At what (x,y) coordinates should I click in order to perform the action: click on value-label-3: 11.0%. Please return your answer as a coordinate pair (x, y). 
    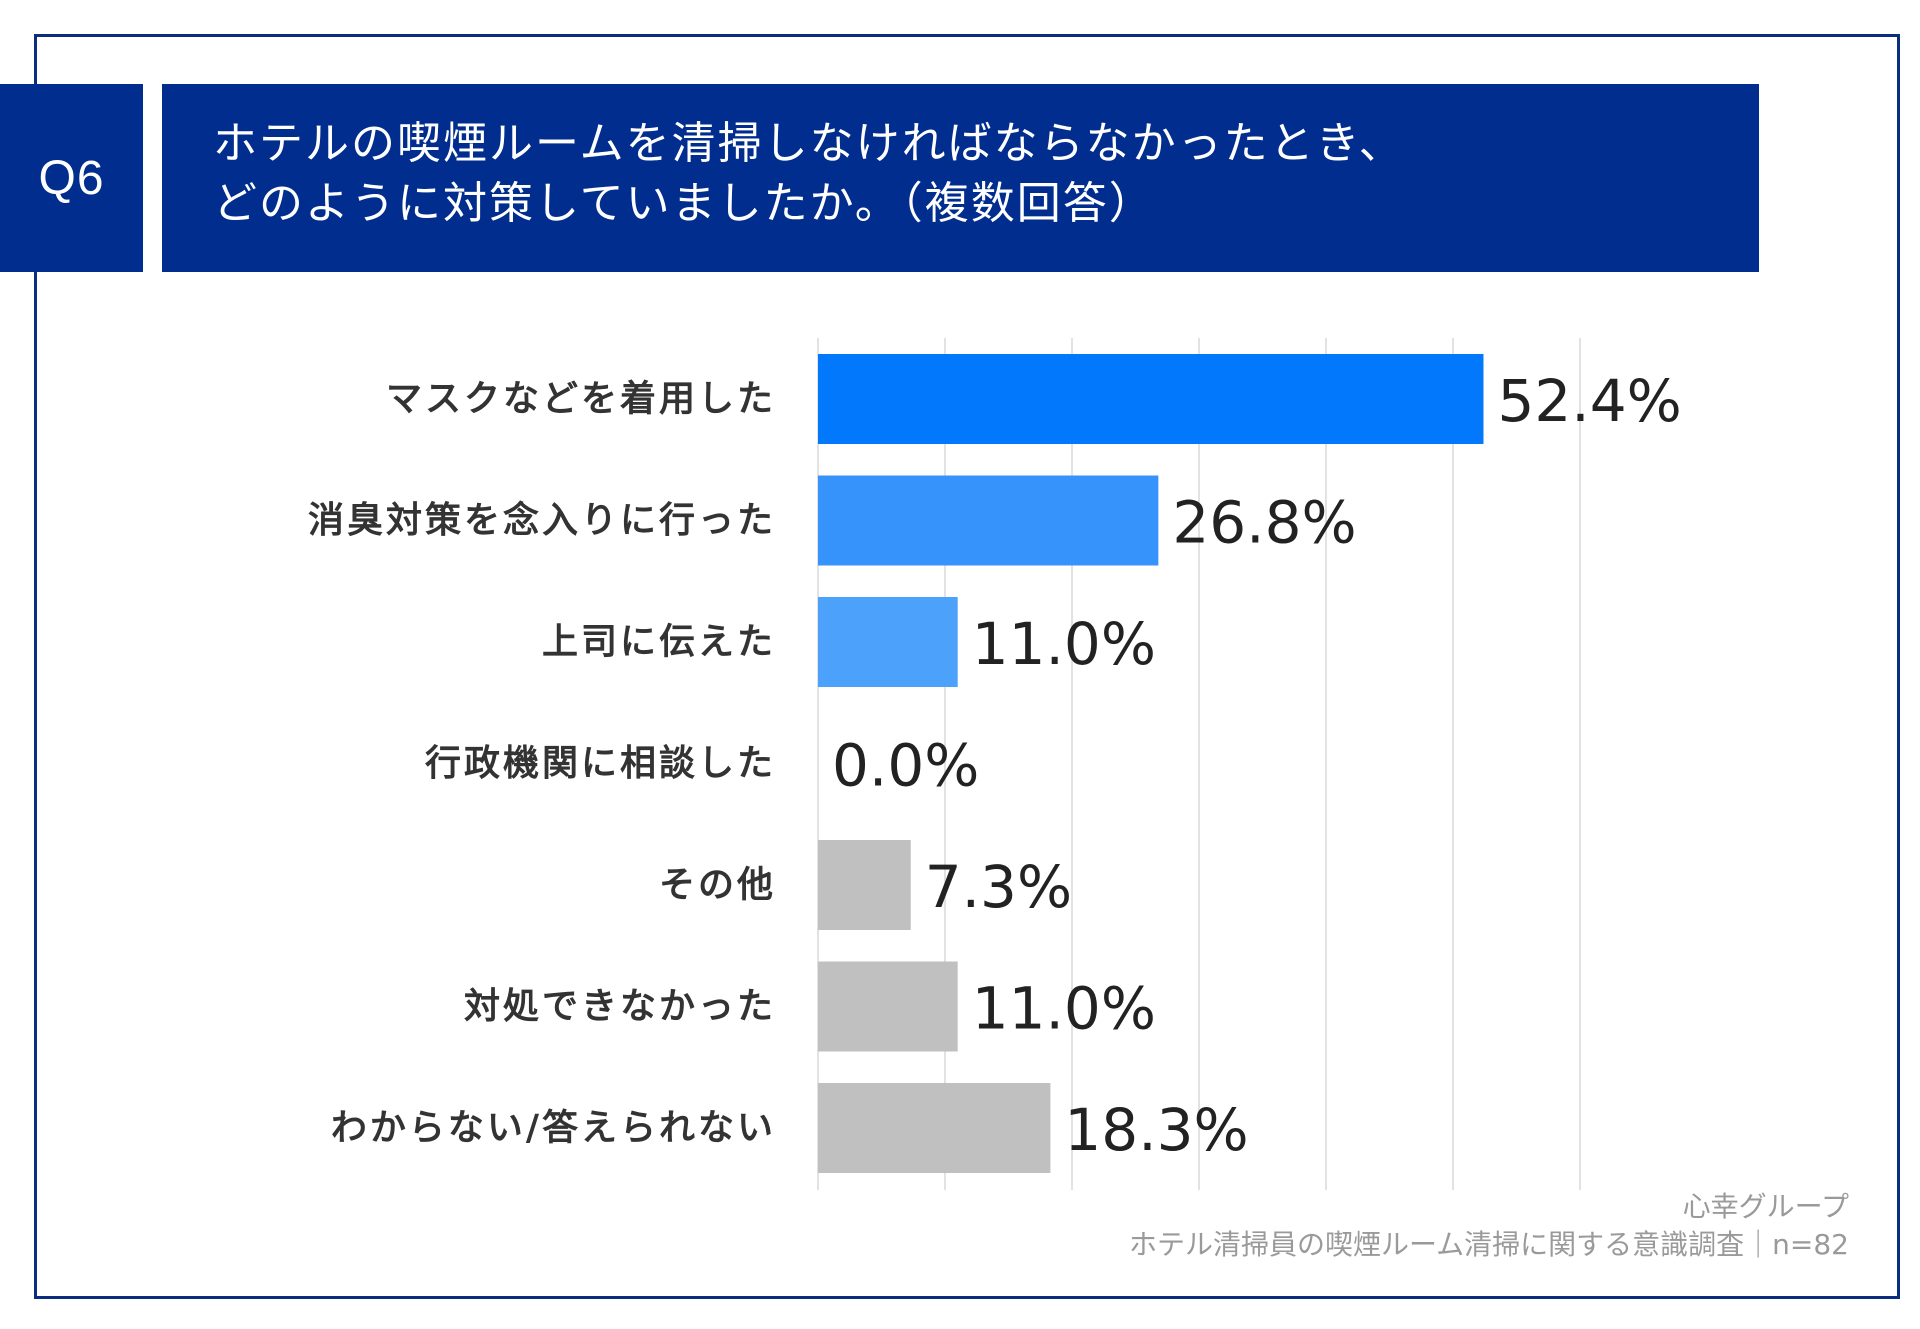
    Looking at the image, I should click on (1064, 644).